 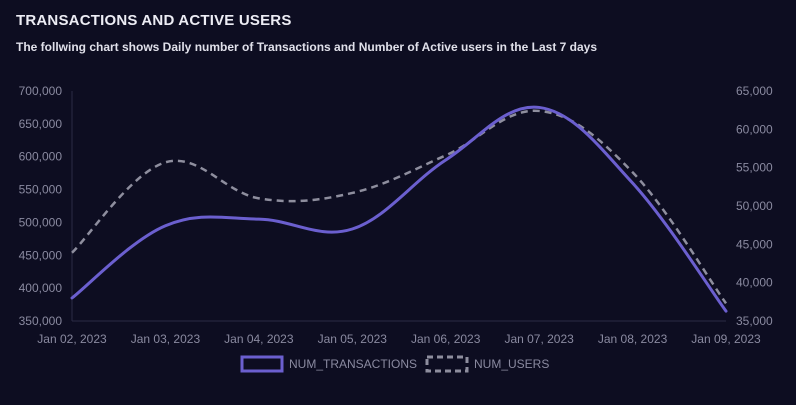 I want to click on x-tick-label: Jan 09, 2023, so click(x=726, y=339).